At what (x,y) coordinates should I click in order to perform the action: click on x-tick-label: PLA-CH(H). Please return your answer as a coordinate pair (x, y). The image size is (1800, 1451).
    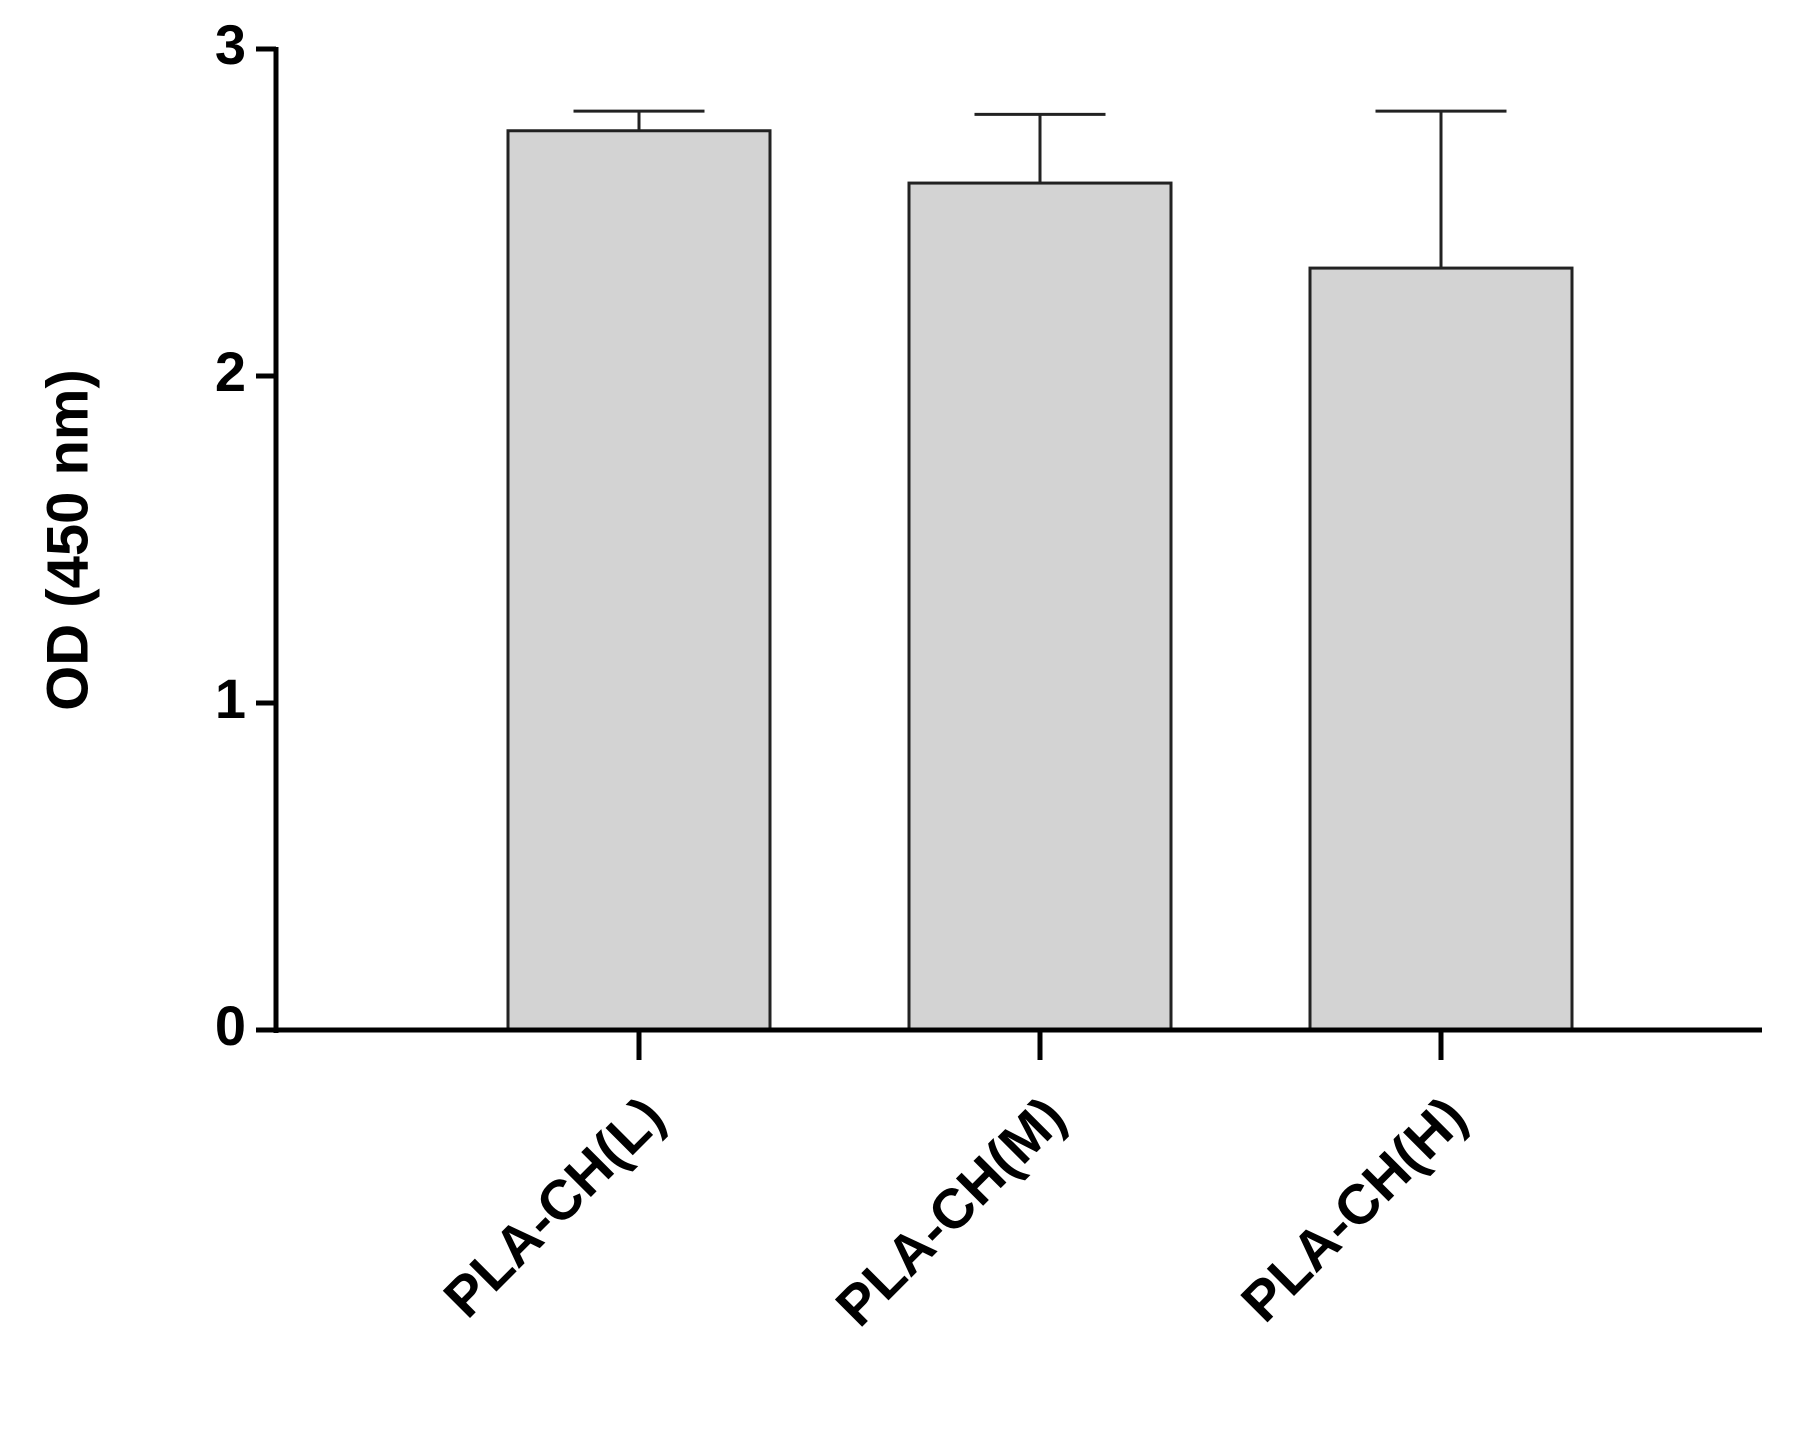
    Looking at the image, I should click on (1353, 1208).